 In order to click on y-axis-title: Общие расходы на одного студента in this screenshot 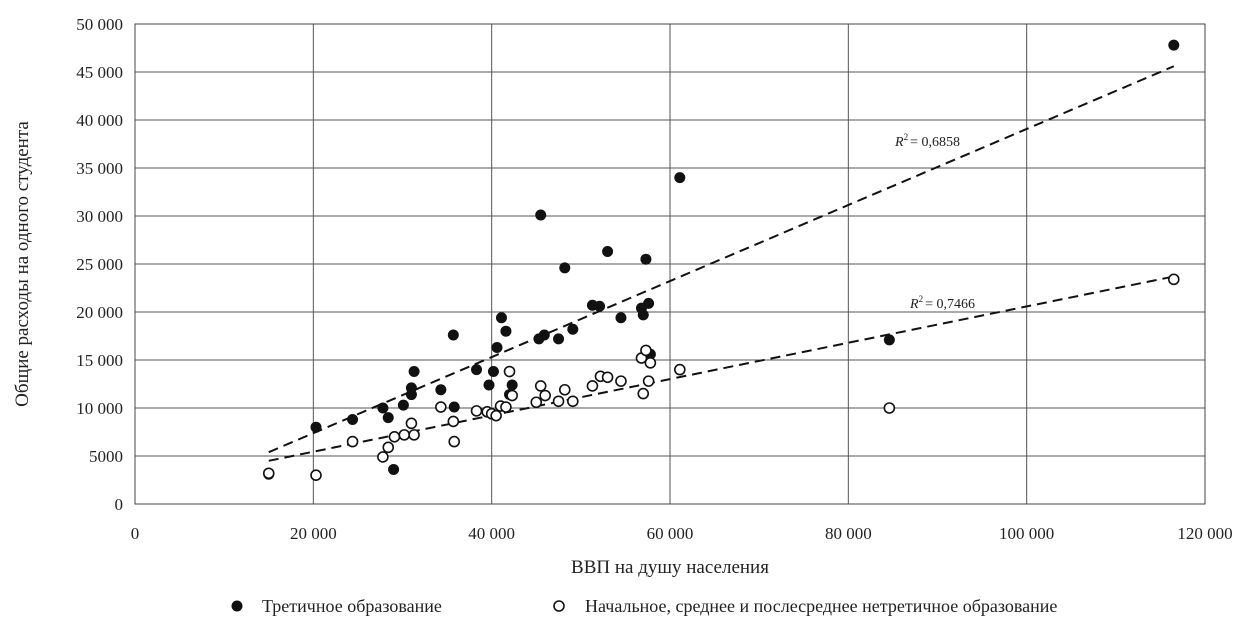, I will do `click(22, 264)`.